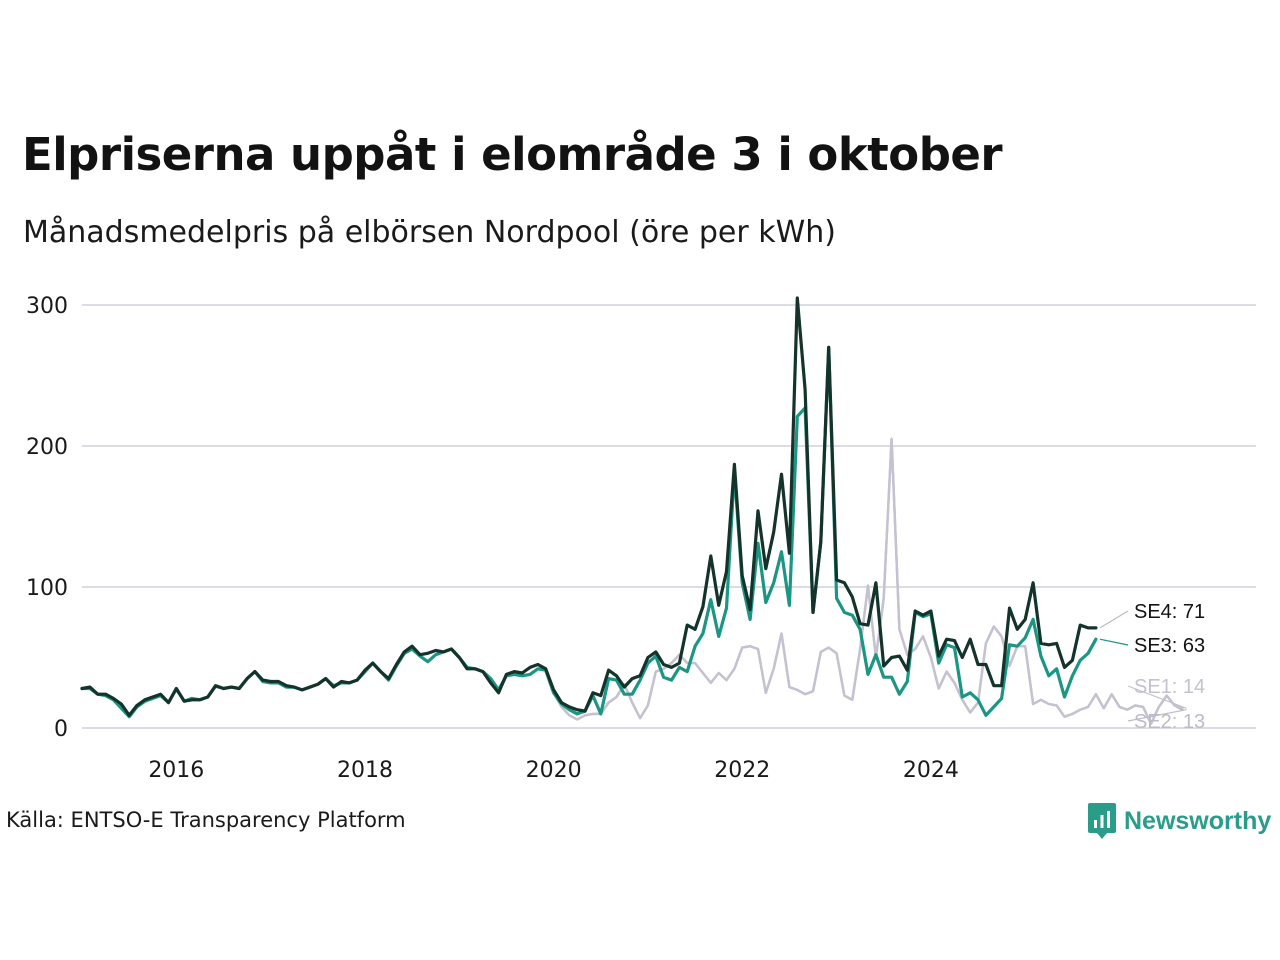  What do you see at coordinates (47, 306) in the screenshot?
I see `y-tick-label: 300` at bounding box center [47, 306].